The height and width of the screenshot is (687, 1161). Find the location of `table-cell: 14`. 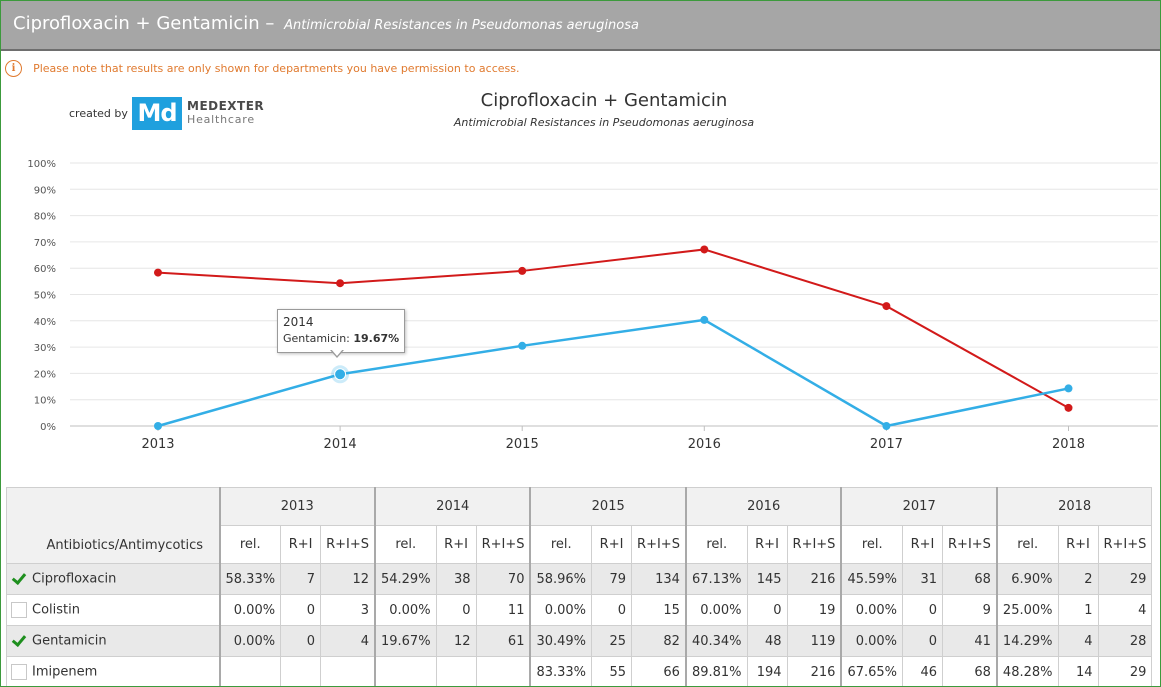

table-cell: 14 is located at coordinates (1078, 671).